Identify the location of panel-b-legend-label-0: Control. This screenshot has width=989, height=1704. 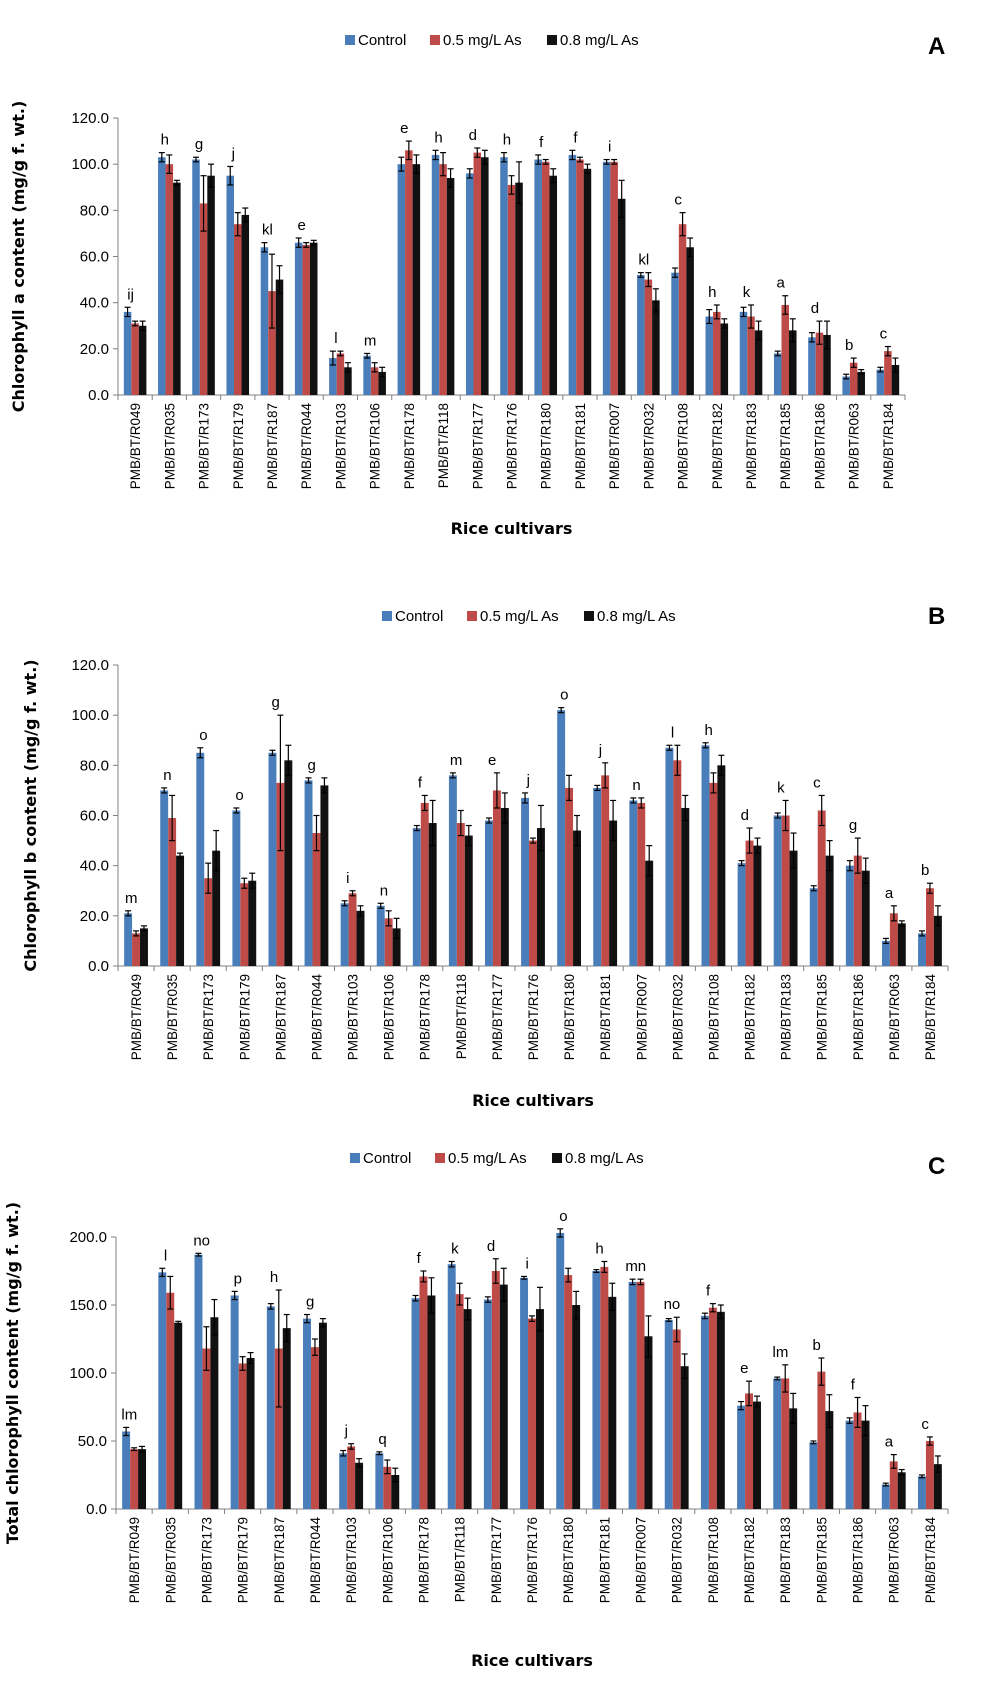
(419, 616).